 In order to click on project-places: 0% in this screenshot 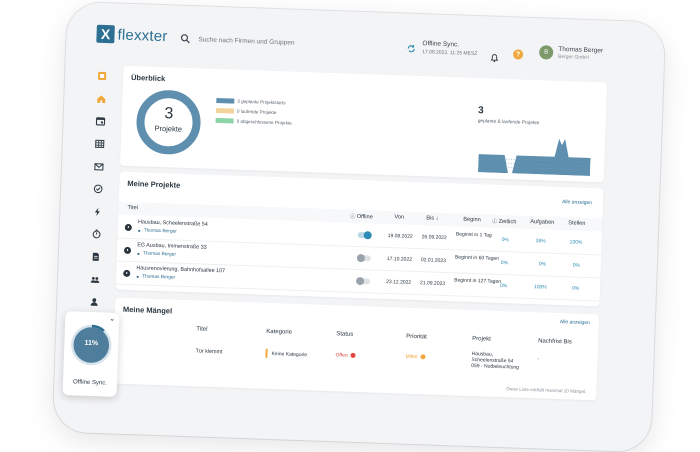, I will do `click(575, 288)`.